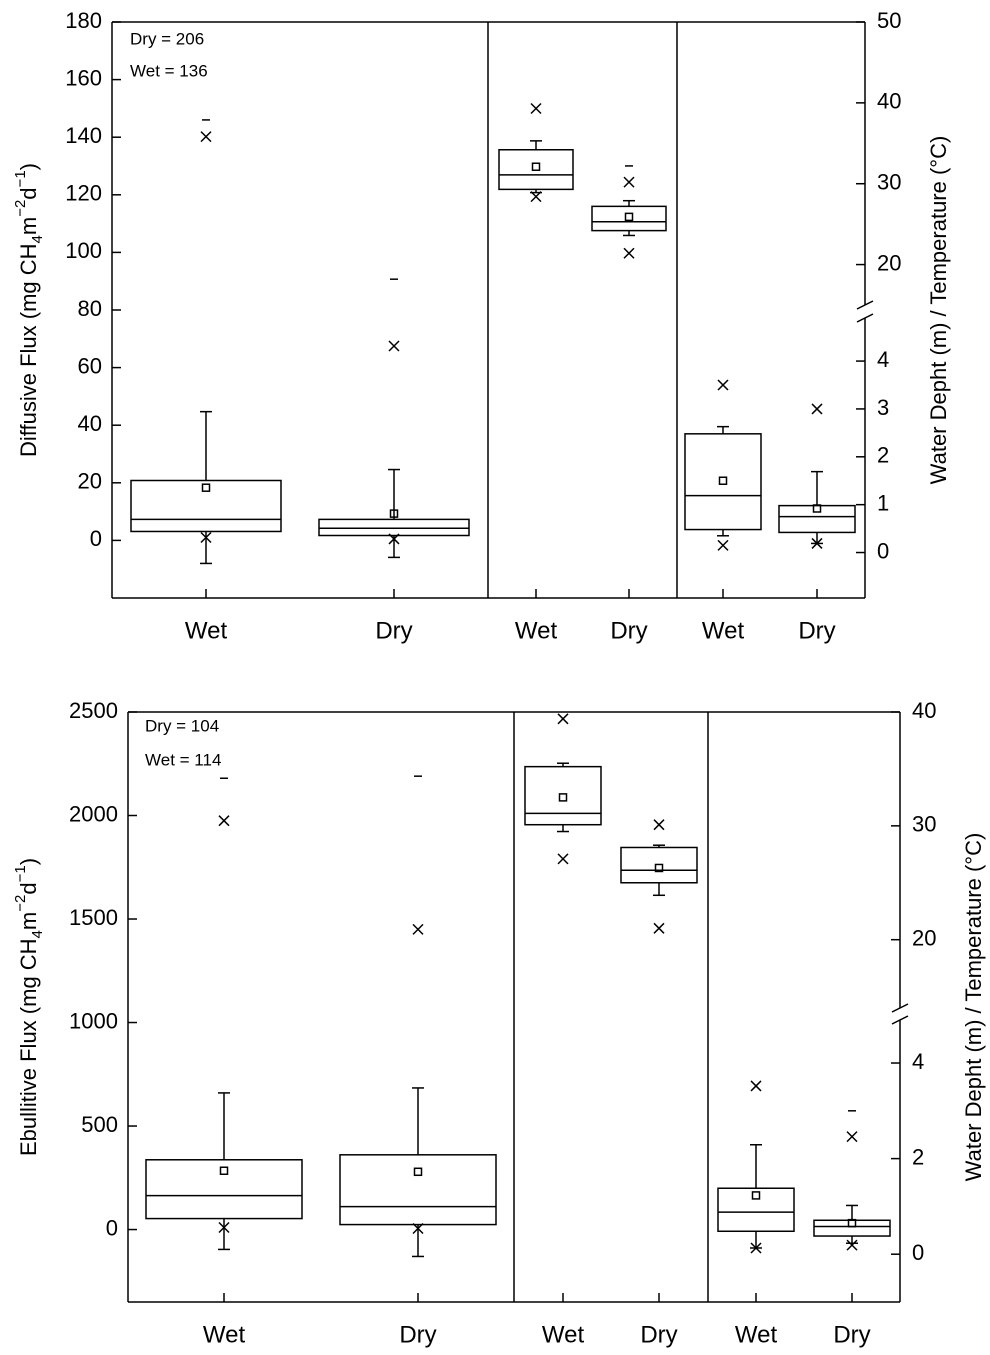 This screenshot has height=1355, width=990. Describe the element at coordinates (28, 350) in the screenshot. I see `y-axis-label-part: Diffusive Flux (mg CH` at that location.